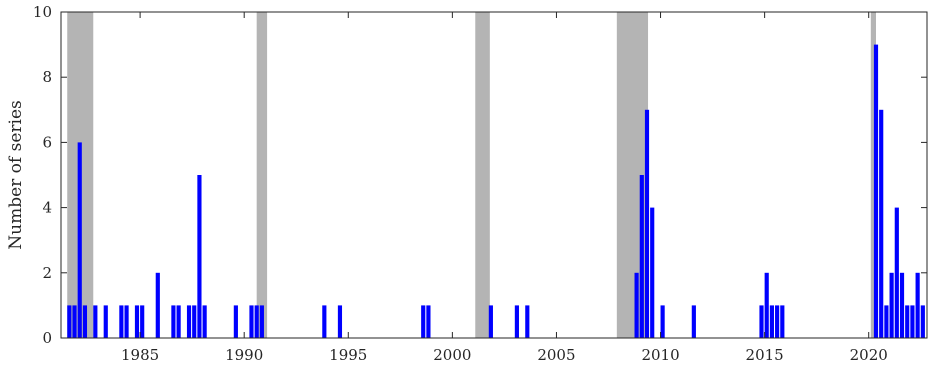  What do you see at coordinates (556, 355) in the screenshot?
I see `x-tick-label: 2005` at bounding box center [556, 355].